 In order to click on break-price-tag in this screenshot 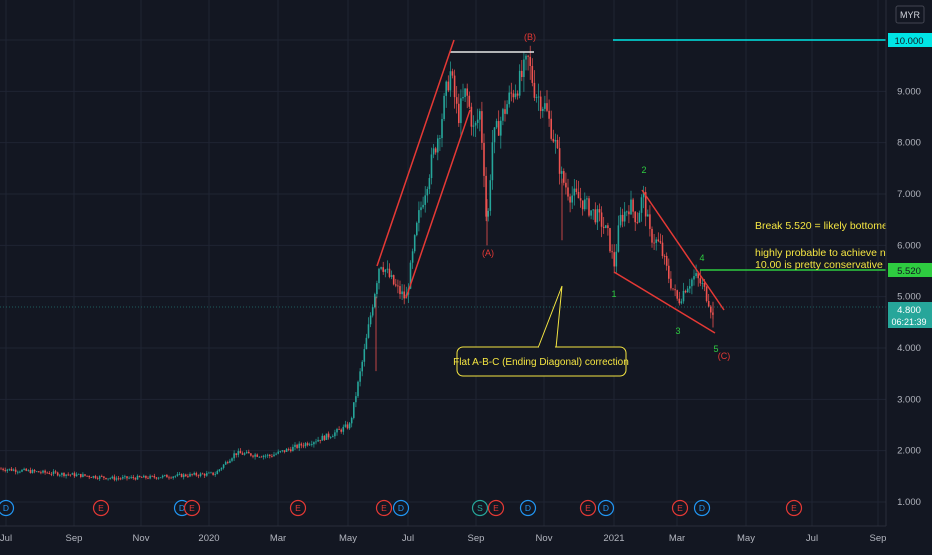, I will do `click(910, 270)`.